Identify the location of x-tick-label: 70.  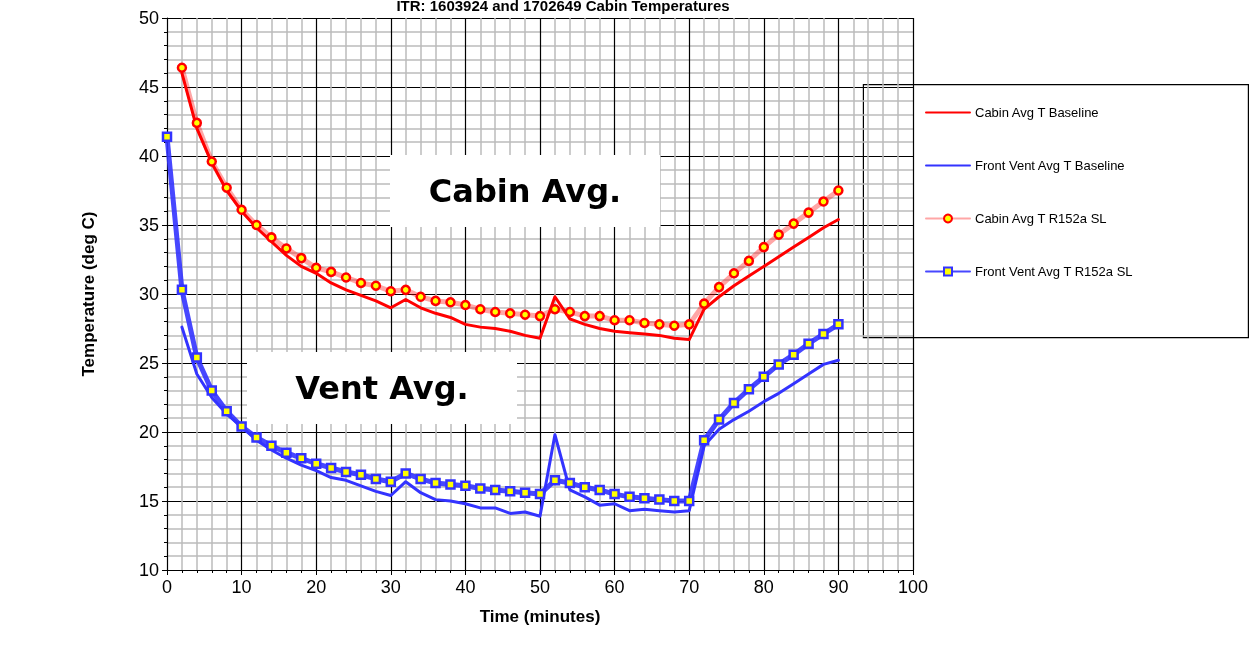
(689, 587).